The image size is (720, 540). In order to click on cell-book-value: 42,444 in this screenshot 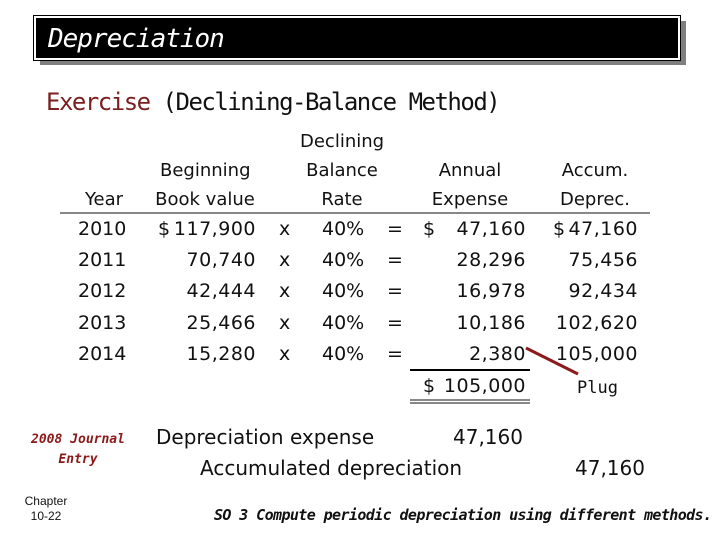, I will do `click(221, 291)`.